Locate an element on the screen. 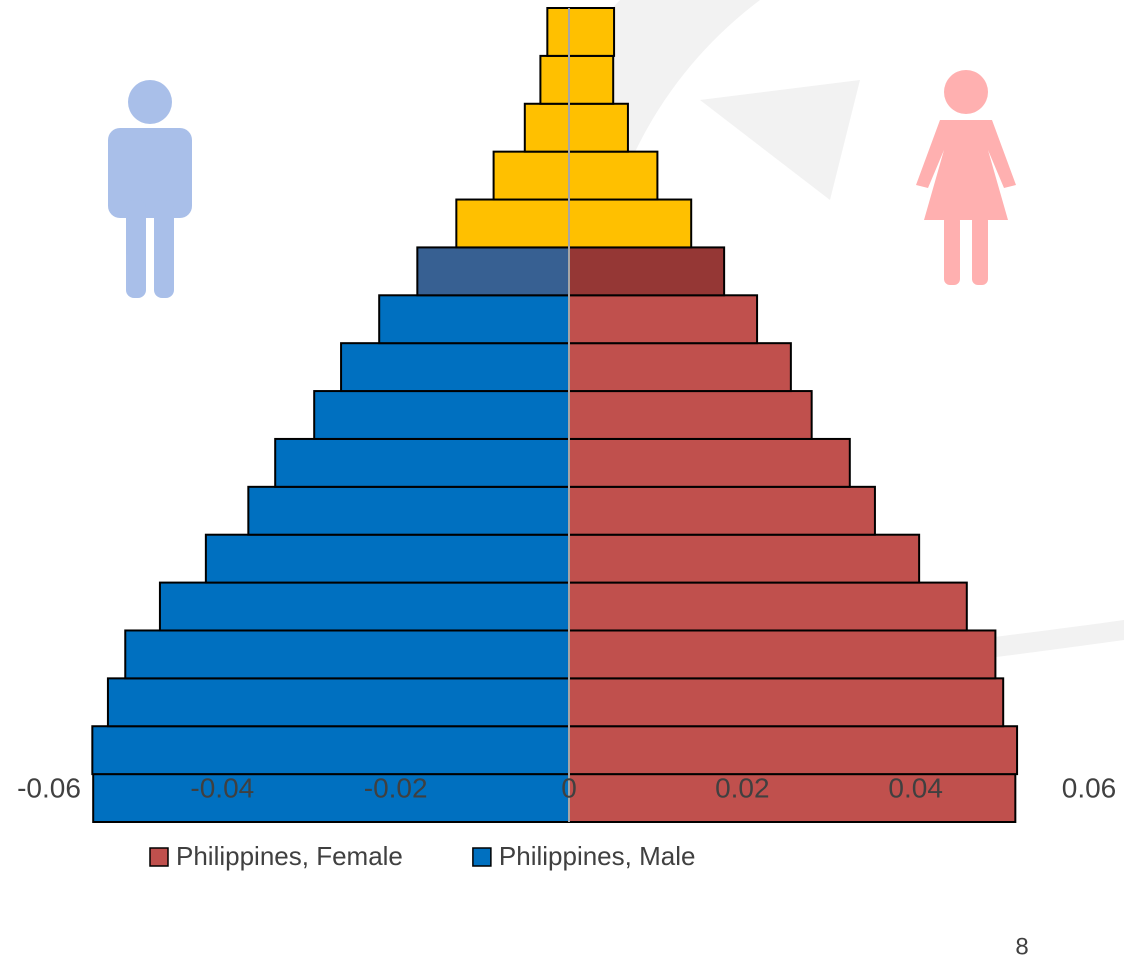 Image resolution: width=1124 pixels, height=956 pixels. x-tick-label: 0 is located at coordinates (569, 787).